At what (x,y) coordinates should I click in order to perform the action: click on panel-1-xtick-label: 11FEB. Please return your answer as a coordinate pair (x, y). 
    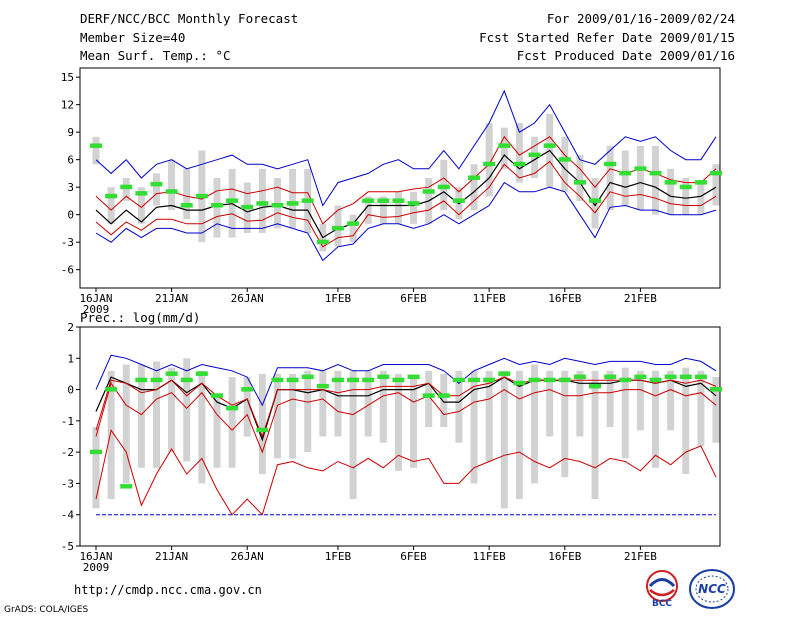
    Looking at the image, I should click on (489, 556).